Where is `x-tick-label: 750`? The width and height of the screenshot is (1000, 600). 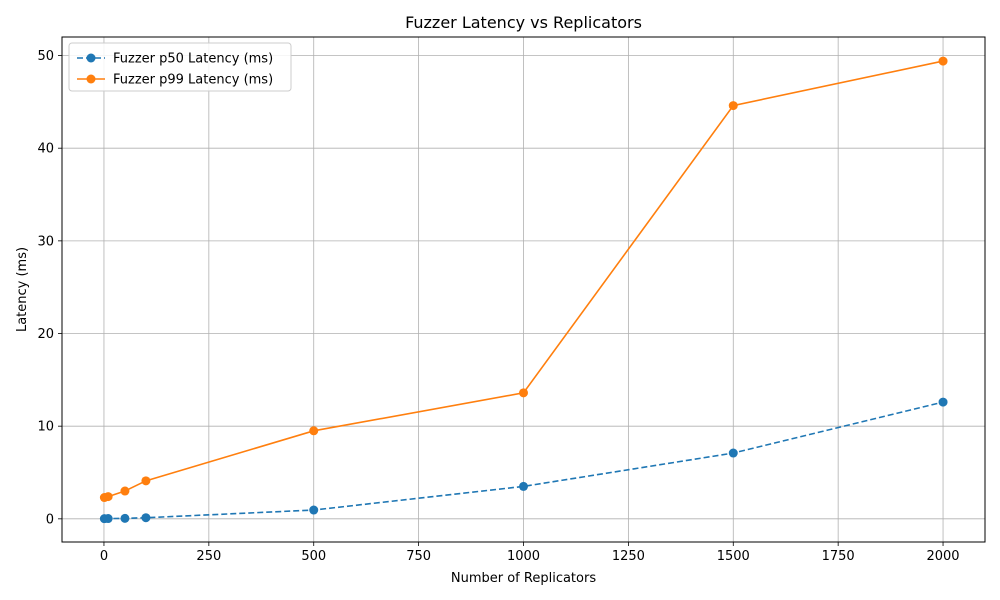 x-tick-label: 750 is located at coordinates (418, 556).